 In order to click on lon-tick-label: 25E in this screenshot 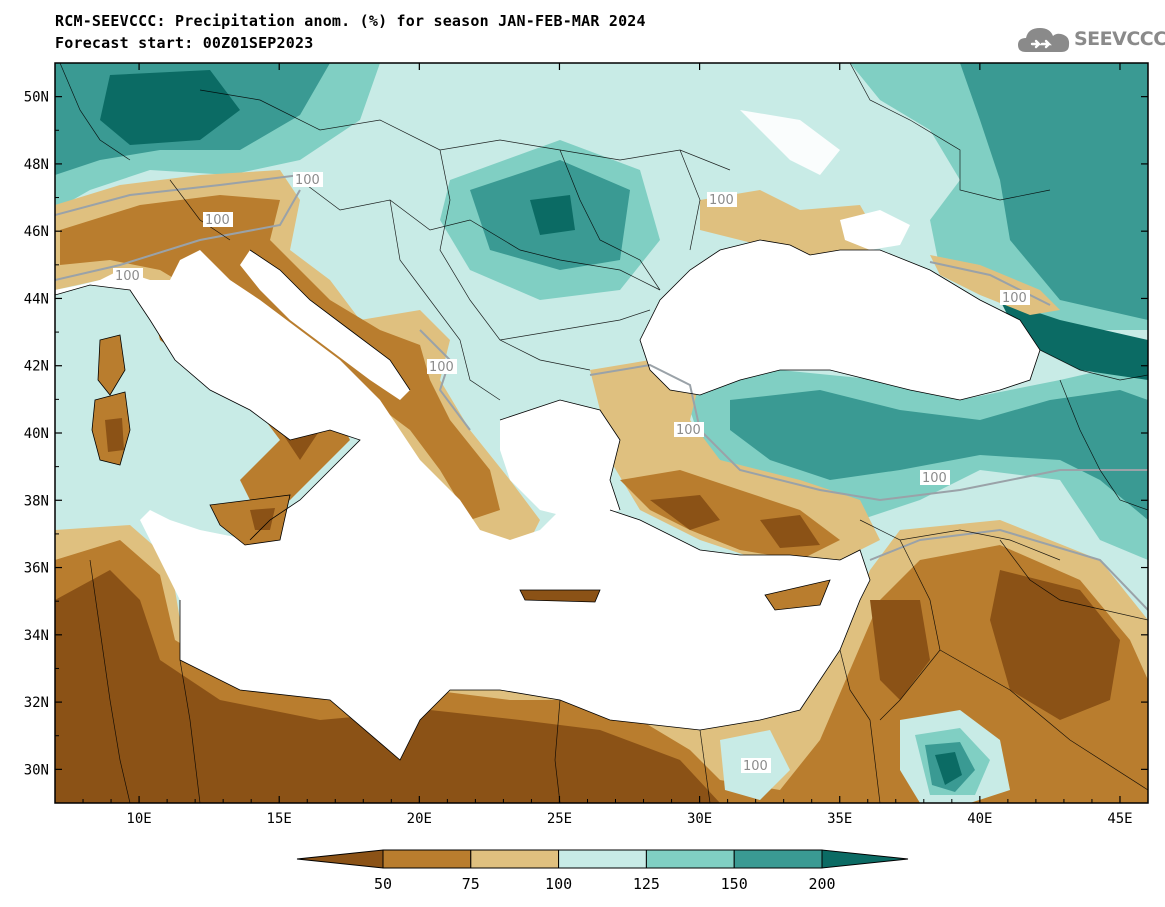, I will do `click(559, 819)`.